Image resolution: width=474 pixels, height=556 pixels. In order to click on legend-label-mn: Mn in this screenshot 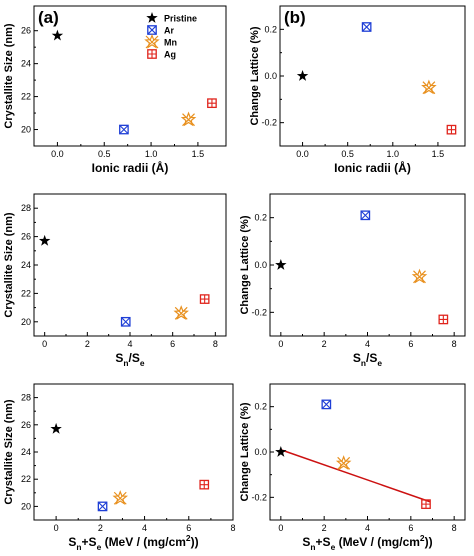, I will do `click(170, 43)`.